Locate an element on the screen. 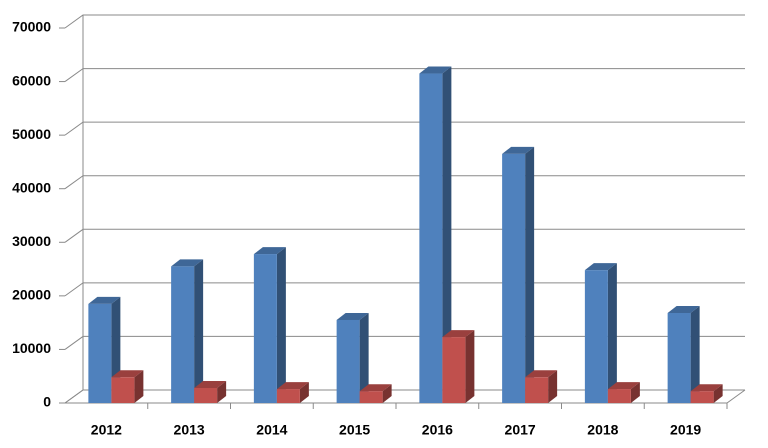  x-tick-label: 2017 is located at coordinates (520, 430).